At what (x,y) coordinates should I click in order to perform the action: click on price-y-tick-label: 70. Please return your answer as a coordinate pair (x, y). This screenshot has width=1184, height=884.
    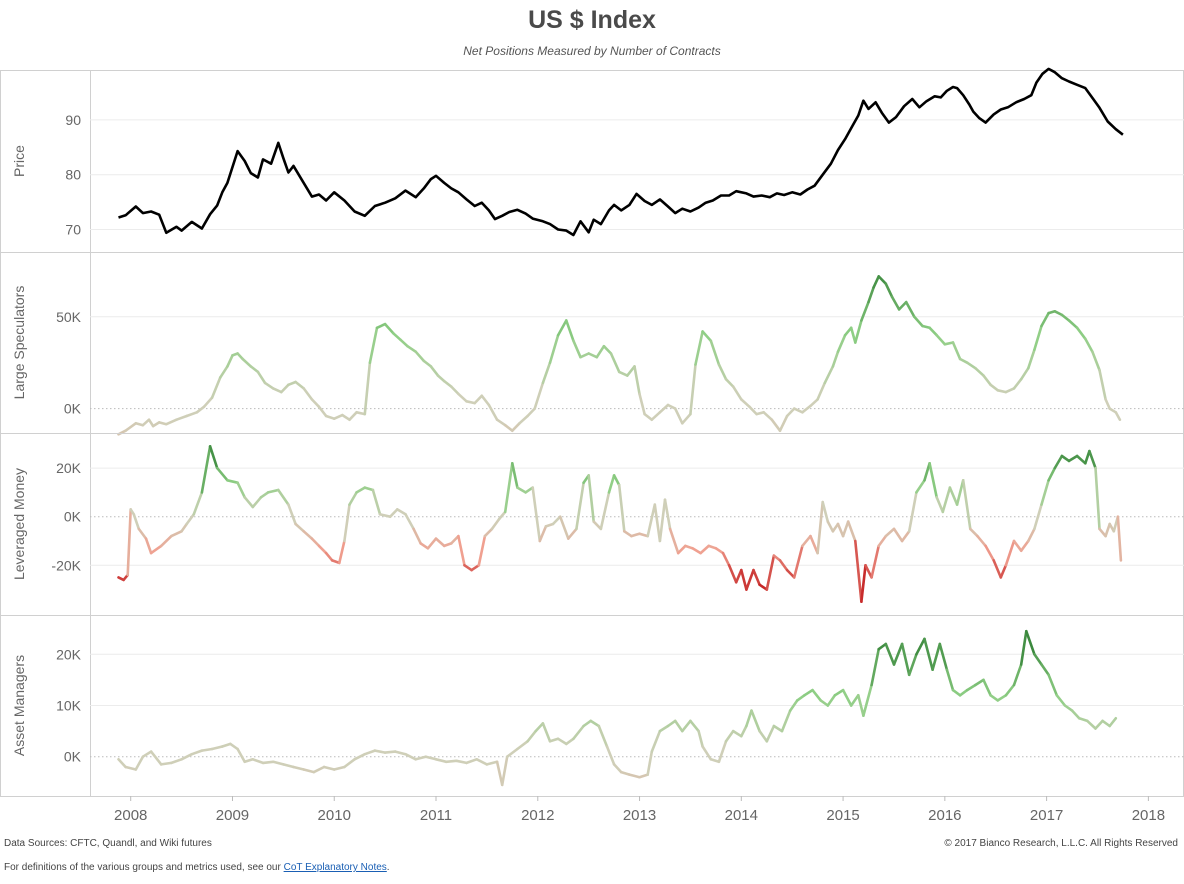
    Looking at the image, I should click on (73, 230).